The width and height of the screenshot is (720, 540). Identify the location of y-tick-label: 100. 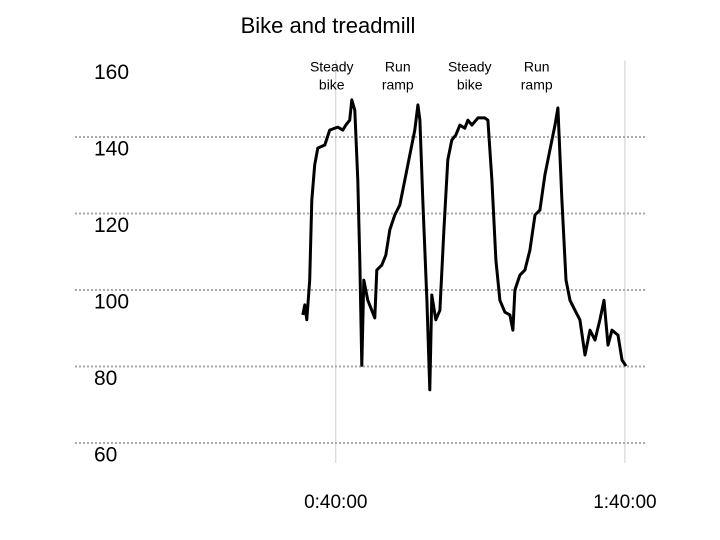
(111, 302).